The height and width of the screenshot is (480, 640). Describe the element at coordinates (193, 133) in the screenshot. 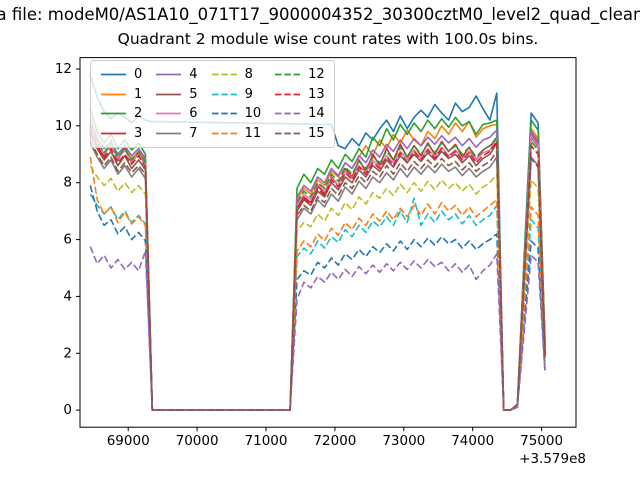

I see `legend-entry-label: 7` at that location.